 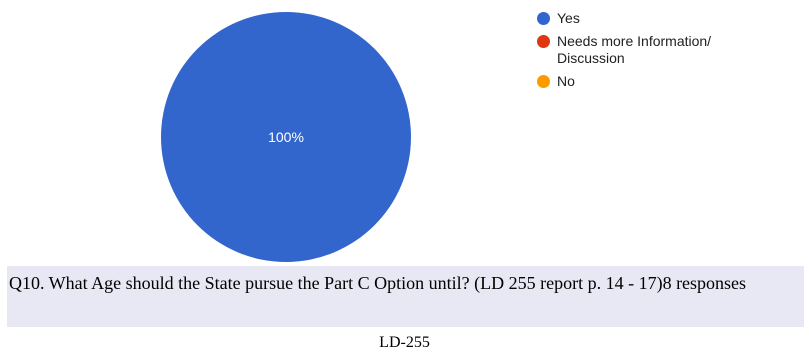 I want to click on legend-item-no: No, so click(x=642, y=81).